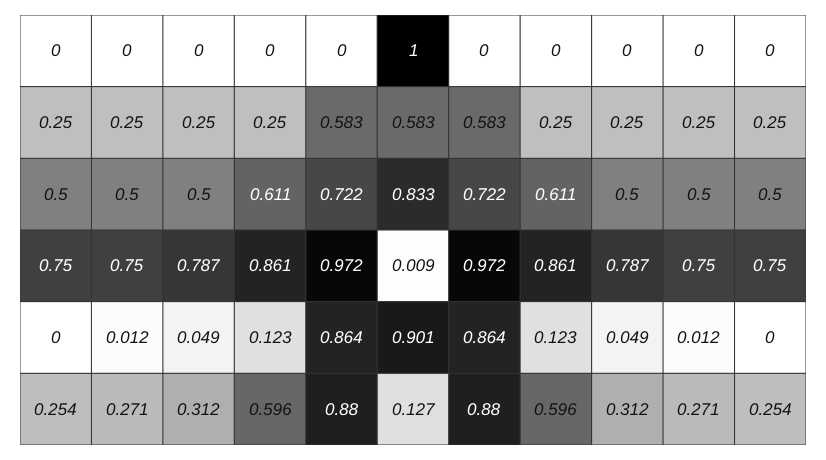  I want to click on data-label: 0.127, so click(414, 409).